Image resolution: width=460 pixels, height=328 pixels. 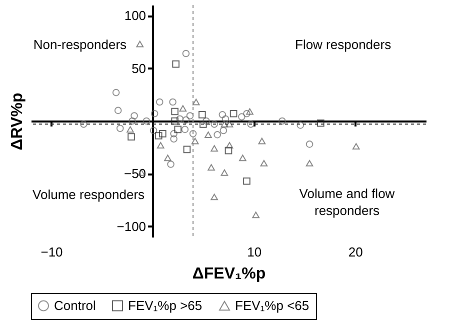 What do you see at coordinates (355, 252) in the screenshot?
I see `x-tick-label: 20` at bounding box center [355, 252].